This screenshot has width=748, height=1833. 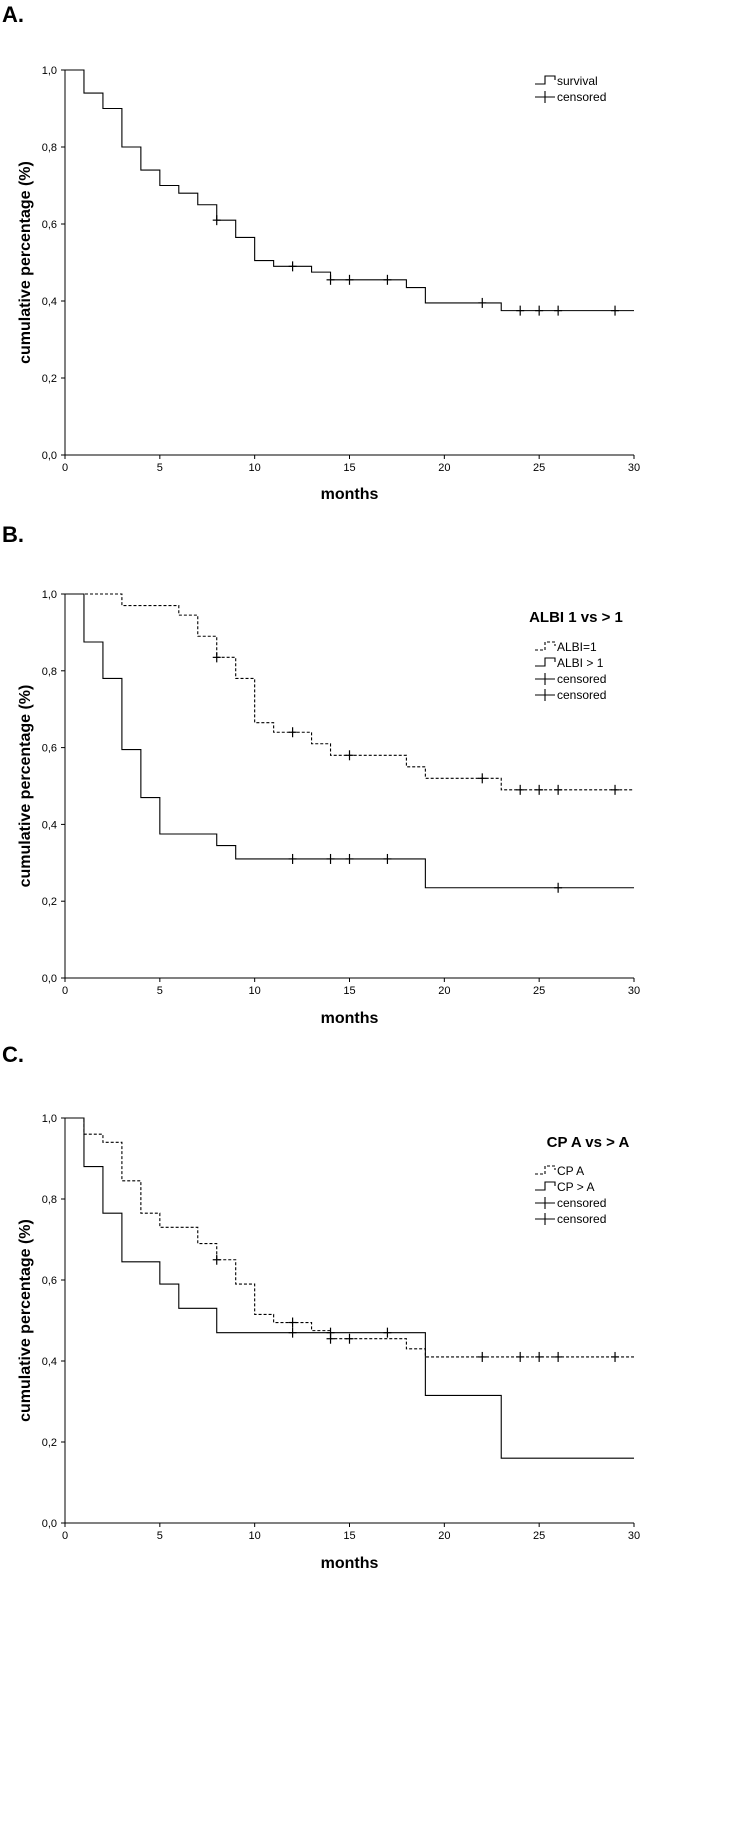 I want to click on legend-item: survival, so click(x=566, y=81).